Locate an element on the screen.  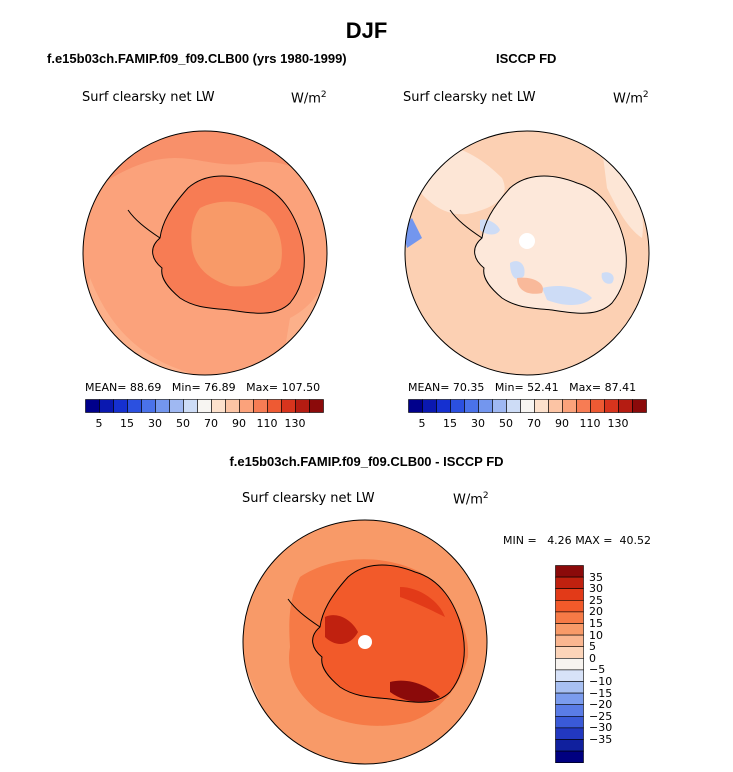
colorbar-model-tick-label: 30 is located at coordinates (155, 423).